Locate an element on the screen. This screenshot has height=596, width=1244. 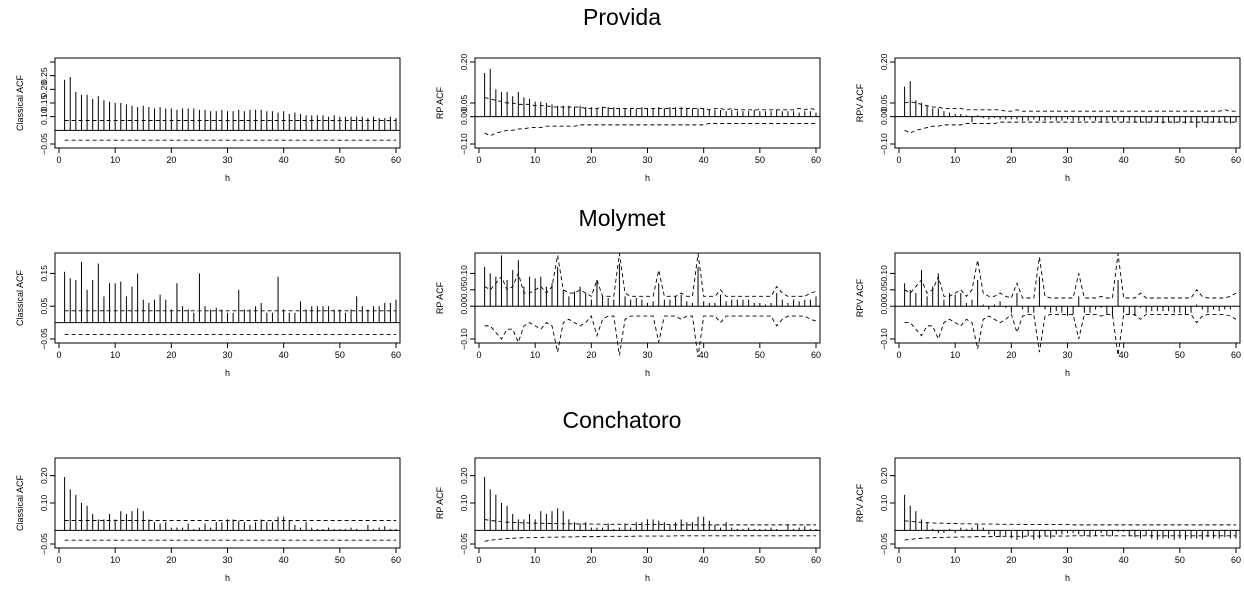
panel-5-ylabel: RPV ACF is located at coordinates (860, 297).